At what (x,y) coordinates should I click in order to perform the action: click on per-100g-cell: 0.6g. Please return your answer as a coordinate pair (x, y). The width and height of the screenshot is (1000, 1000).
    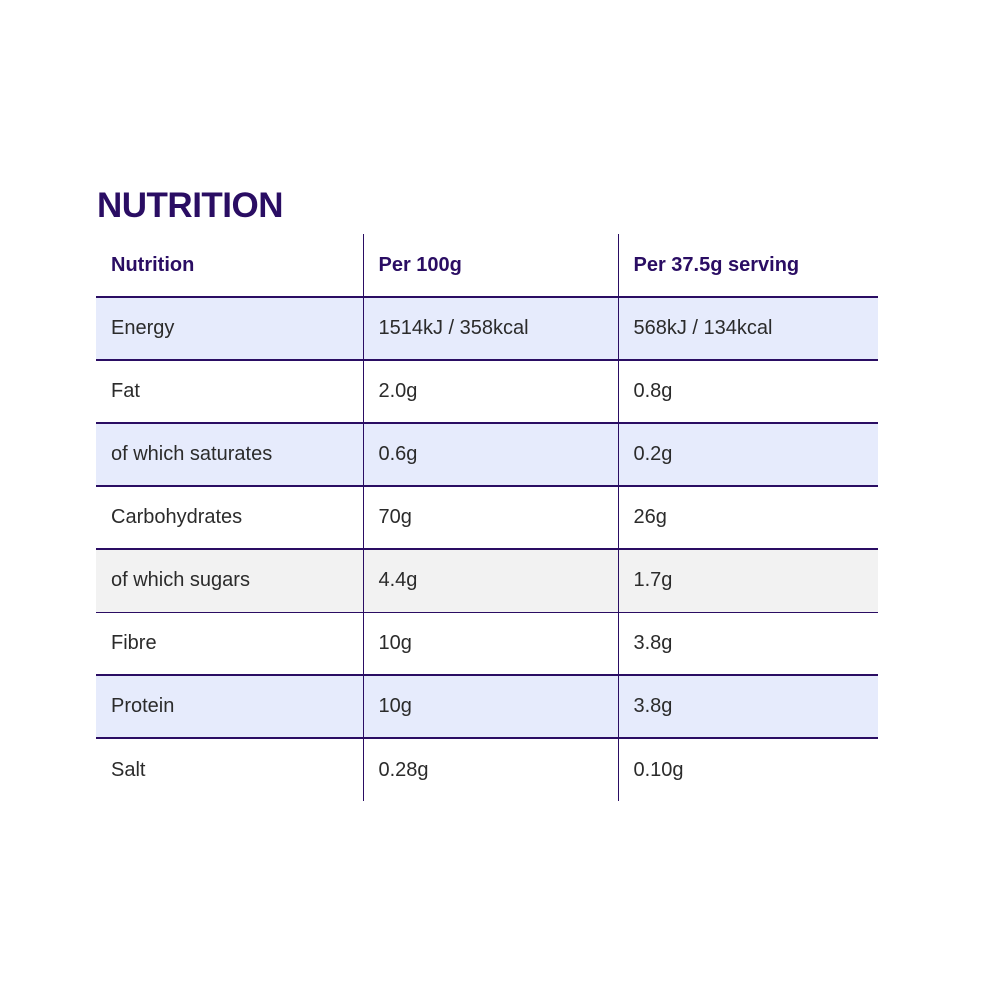
    Looking at the image, I should click on (490, 455).